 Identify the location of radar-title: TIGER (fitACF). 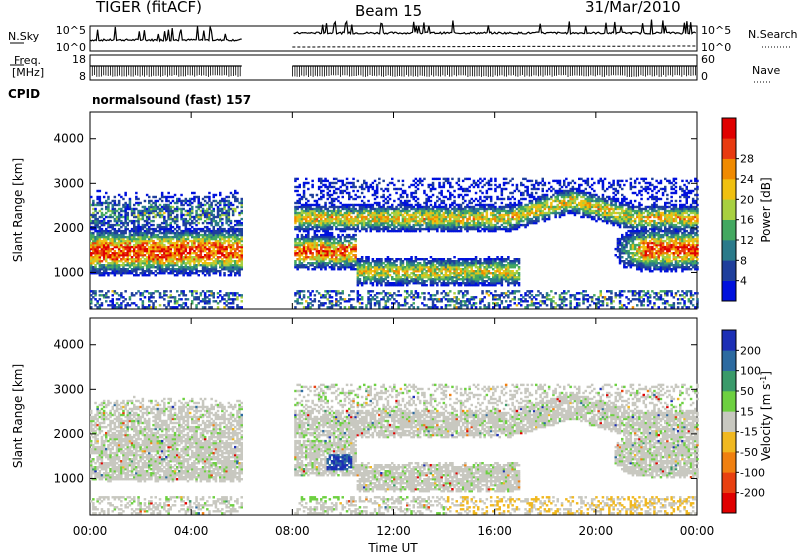
(149, 8).